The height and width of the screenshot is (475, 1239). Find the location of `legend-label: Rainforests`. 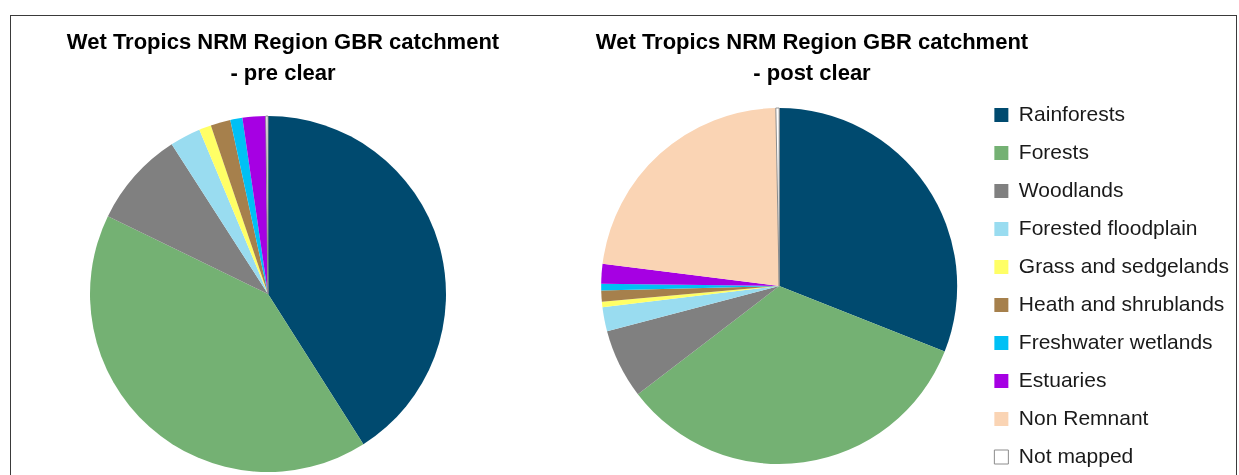

legend-label: Rainforests is located at coordinates (1072, 113).